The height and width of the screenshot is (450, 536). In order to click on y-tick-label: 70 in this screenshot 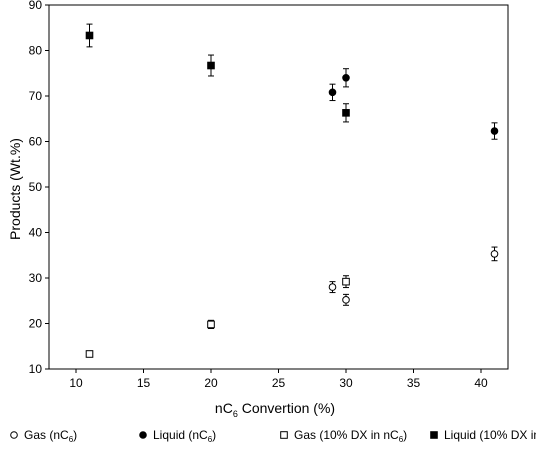, I will do `click(36, 96)`.